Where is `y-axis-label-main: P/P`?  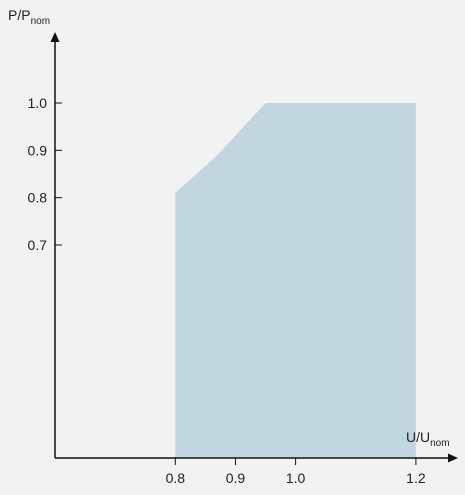
y-axis-label-main: P/P is located at coordinates (19, 15).